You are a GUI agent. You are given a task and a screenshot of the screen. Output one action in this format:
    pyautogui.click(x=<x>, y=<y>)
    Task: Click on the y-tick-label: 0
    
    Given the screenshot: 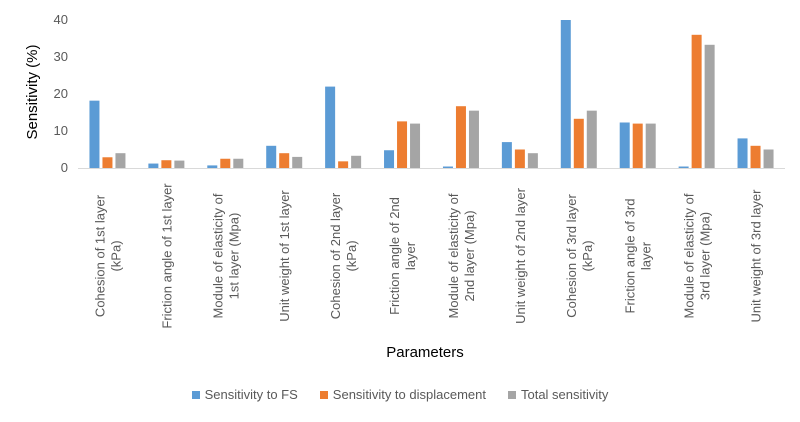 What is the action you would take?
    pyautogui.click(x=64, y=167)
    